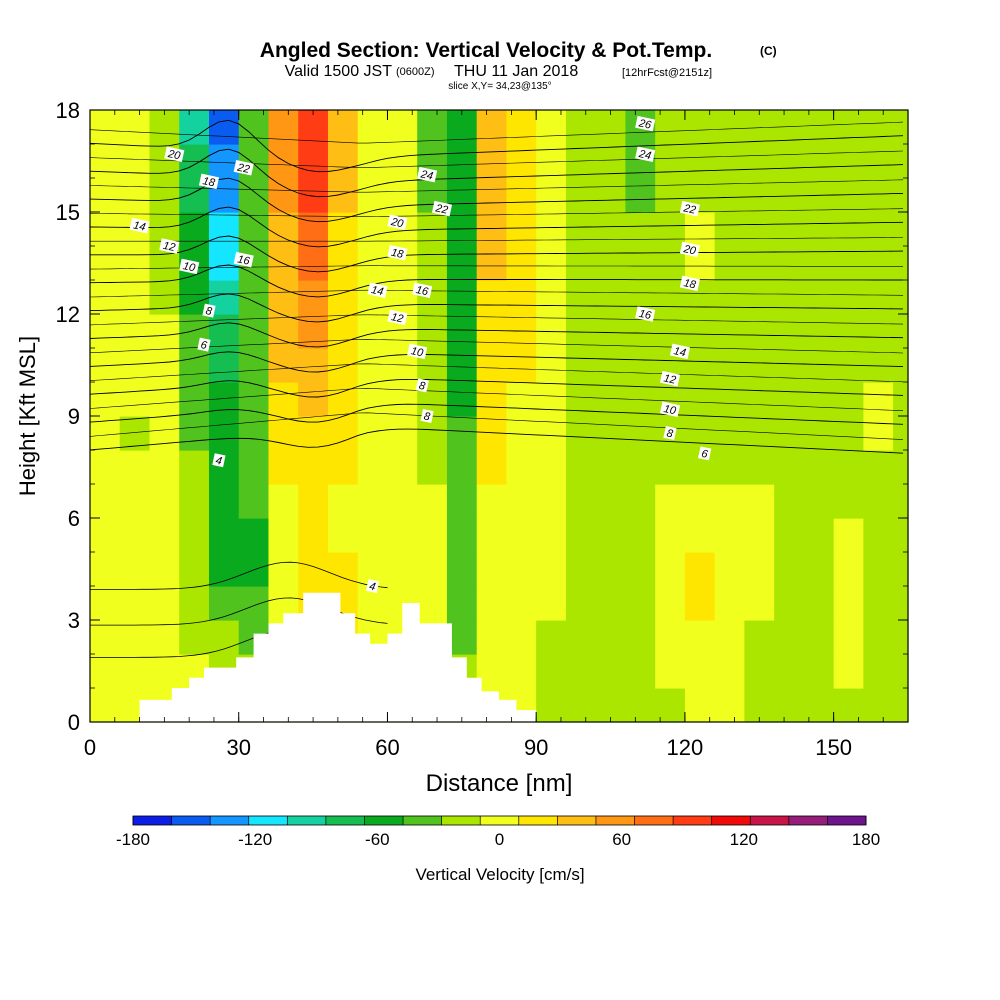 Image resolution: width=1000 pixels, height=1000 pixels. I want to click on isoline-label-text: 14, so click(139, 226).